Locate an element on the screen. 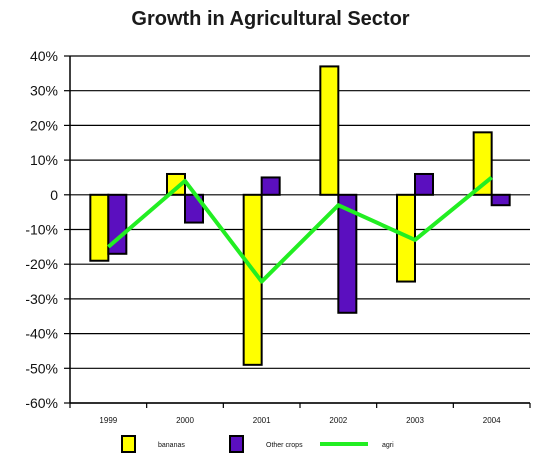 Image resolution: width=541 pixels, height=460 pixels. y-tick-label: -10% is located at coordinates (41, 230).